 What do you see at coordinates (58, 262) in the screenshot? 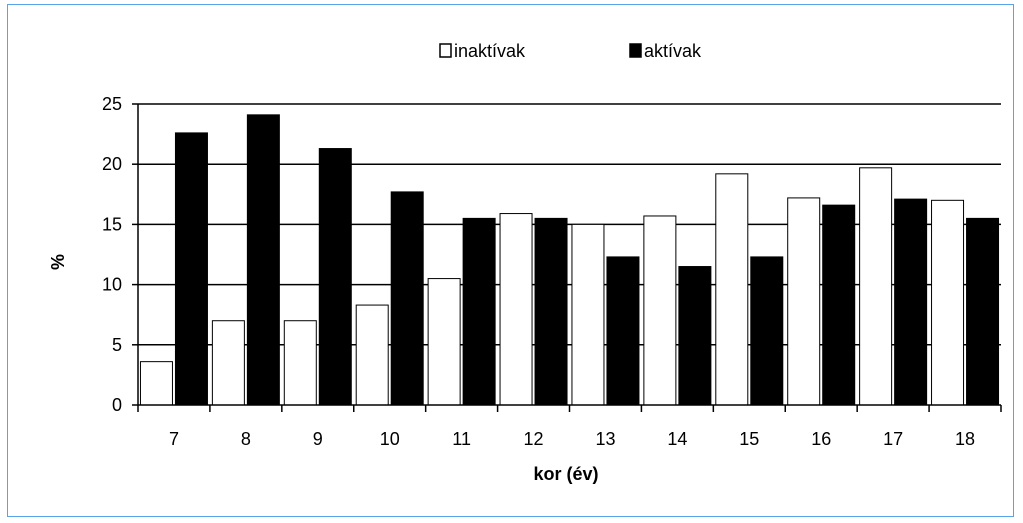
I see `y-axis-title: %` at bounding box center [58, 262].